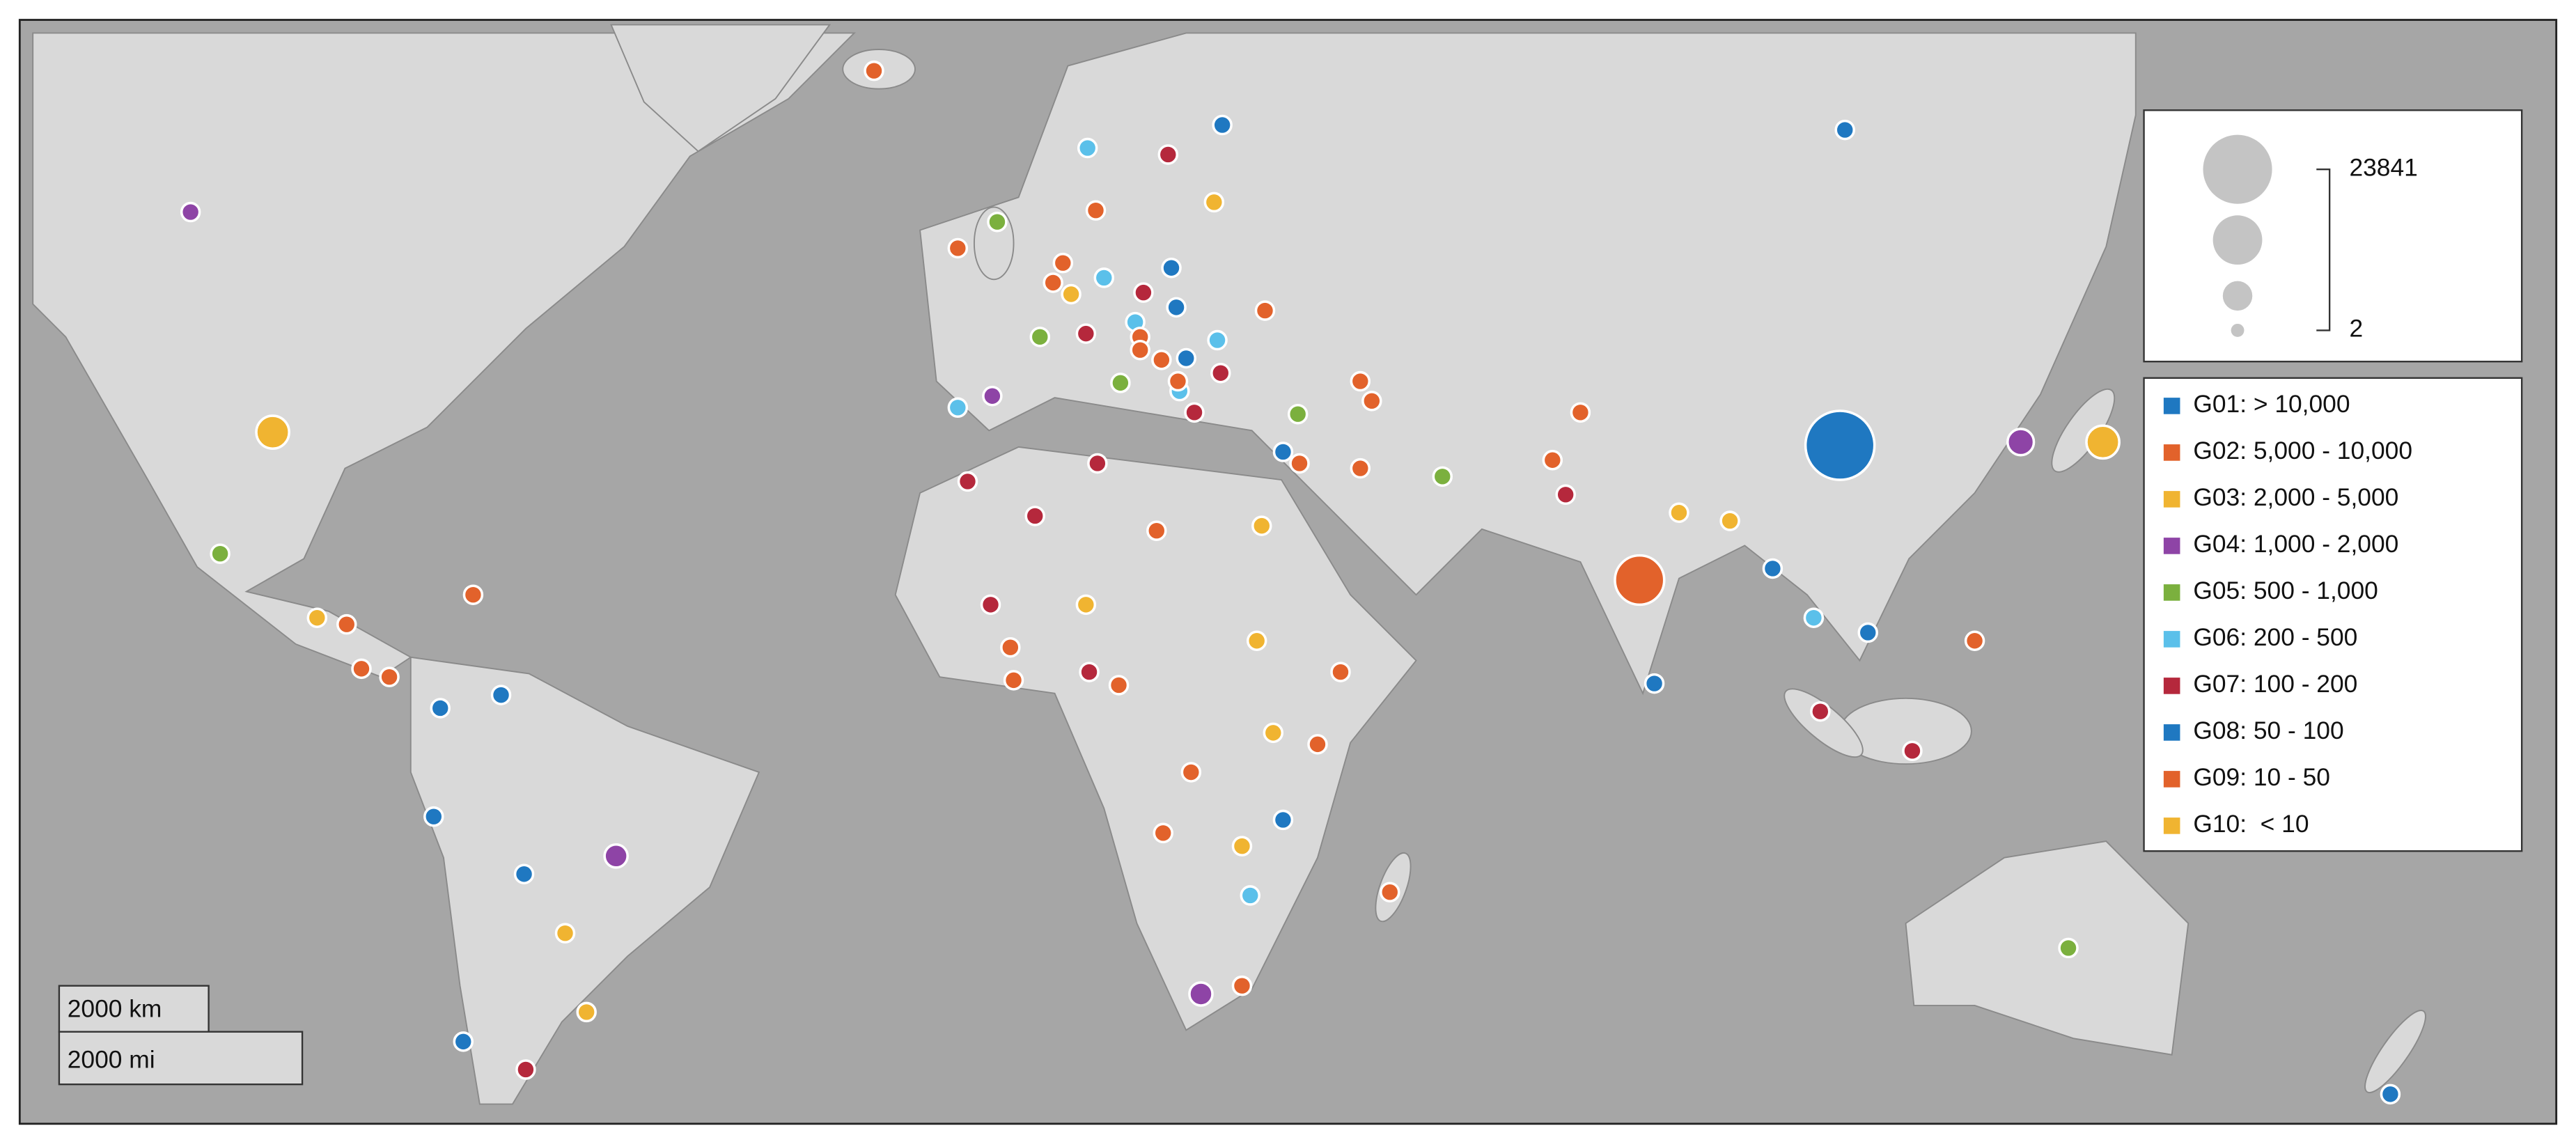  I want to click on size-min-label: 2, so click(2356, 329).